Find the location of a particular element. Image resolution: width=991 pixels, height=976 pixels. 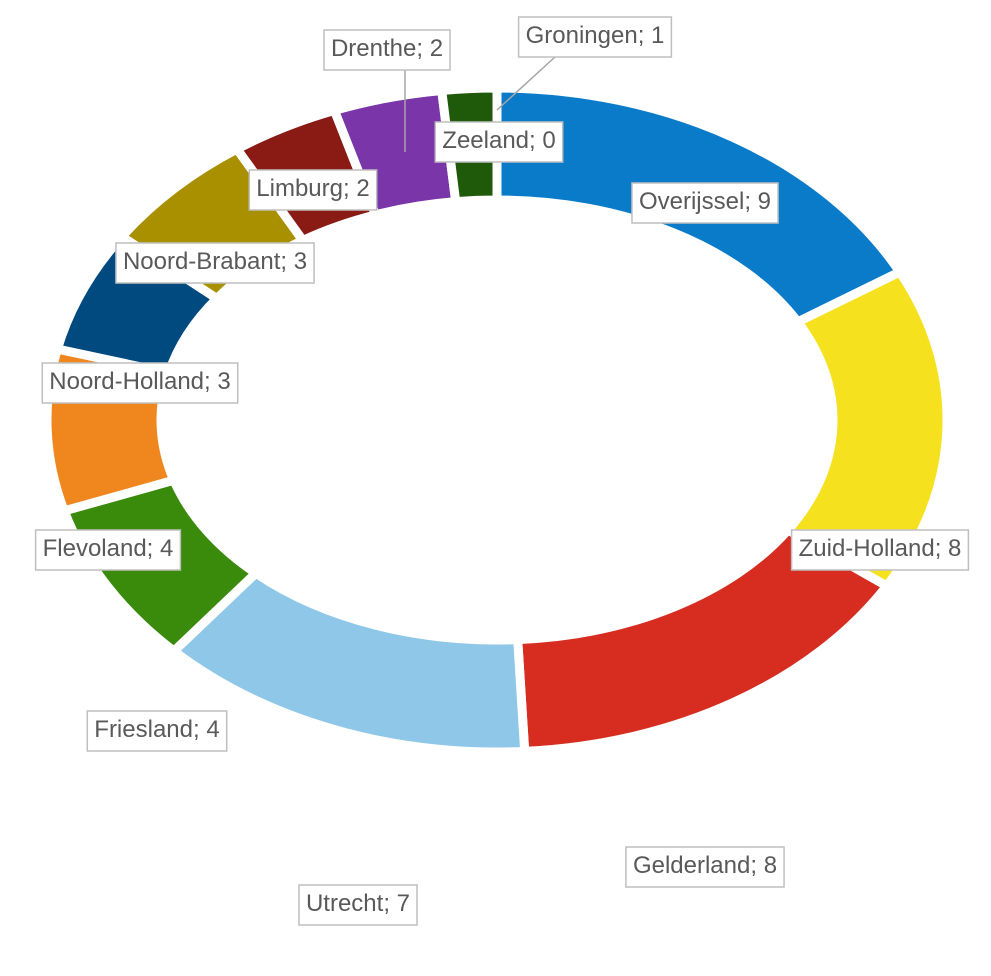

label-text: Zeeland; 0 is located at coordinates (498, 140).